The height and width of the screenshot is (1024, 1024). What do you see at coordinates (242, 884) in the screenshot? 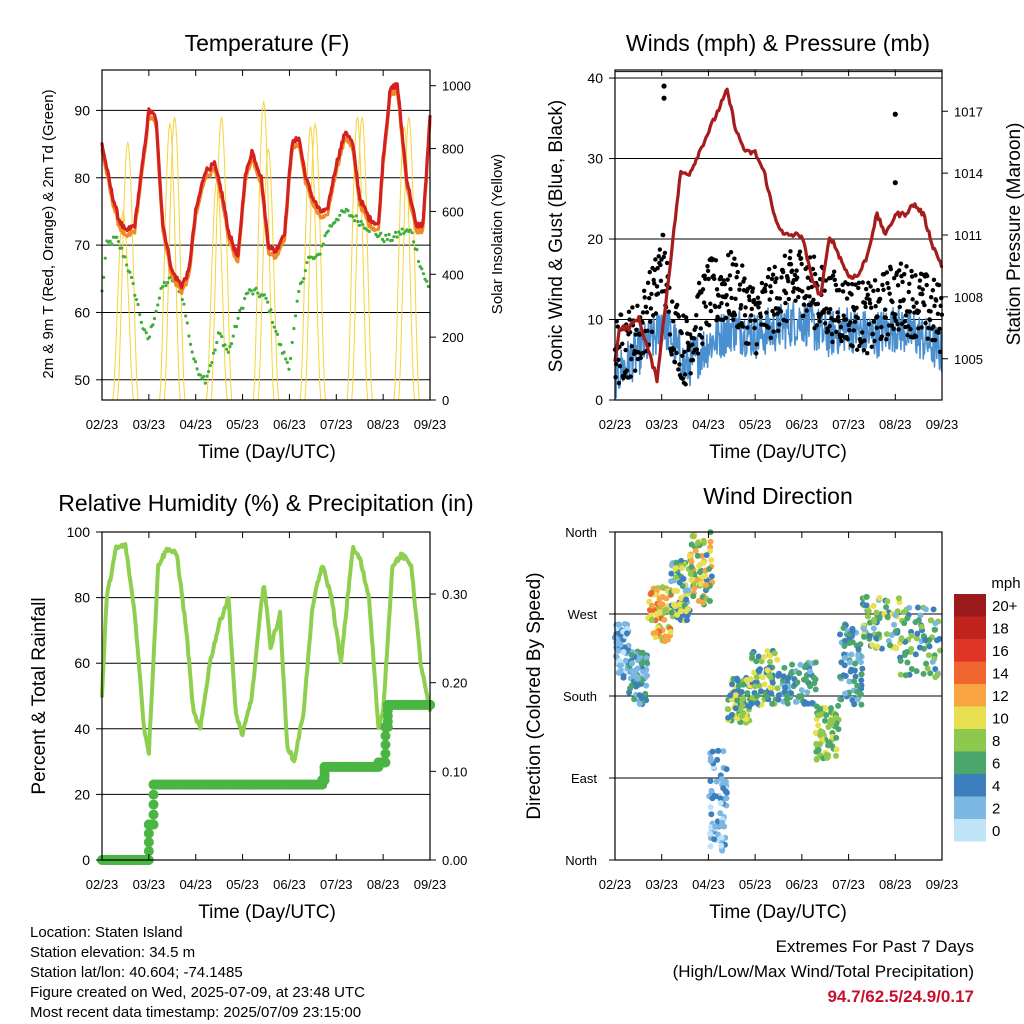
I see `x-tick-label: 05/23` at bounding box center [242, 884].